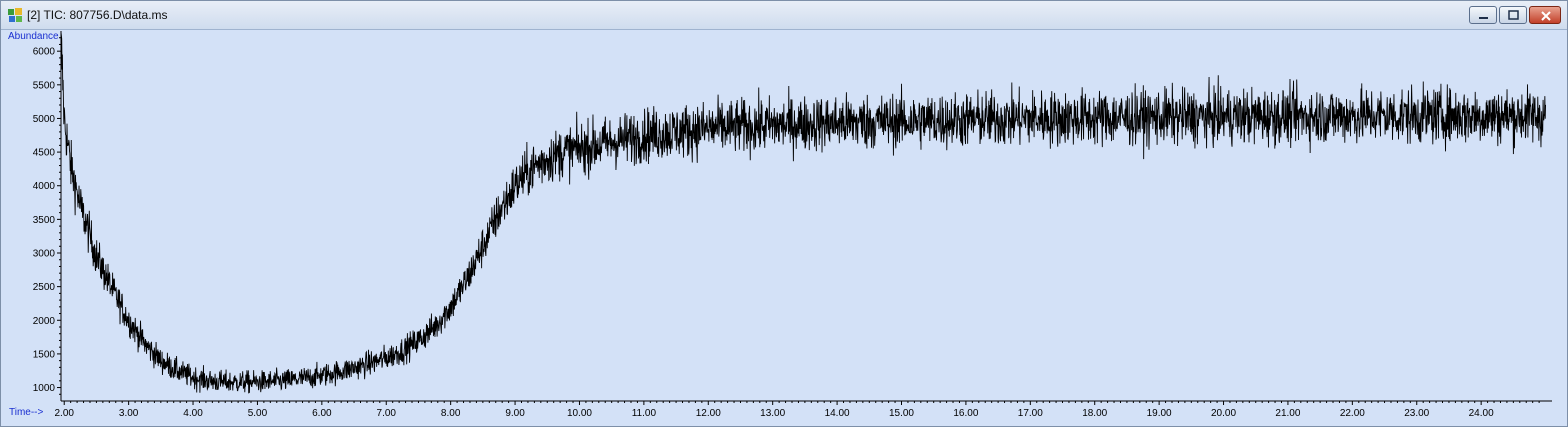  Describe the element at coordinates (44, 220) in the screenshot. I see `y-tick-label: 3500` at that location.